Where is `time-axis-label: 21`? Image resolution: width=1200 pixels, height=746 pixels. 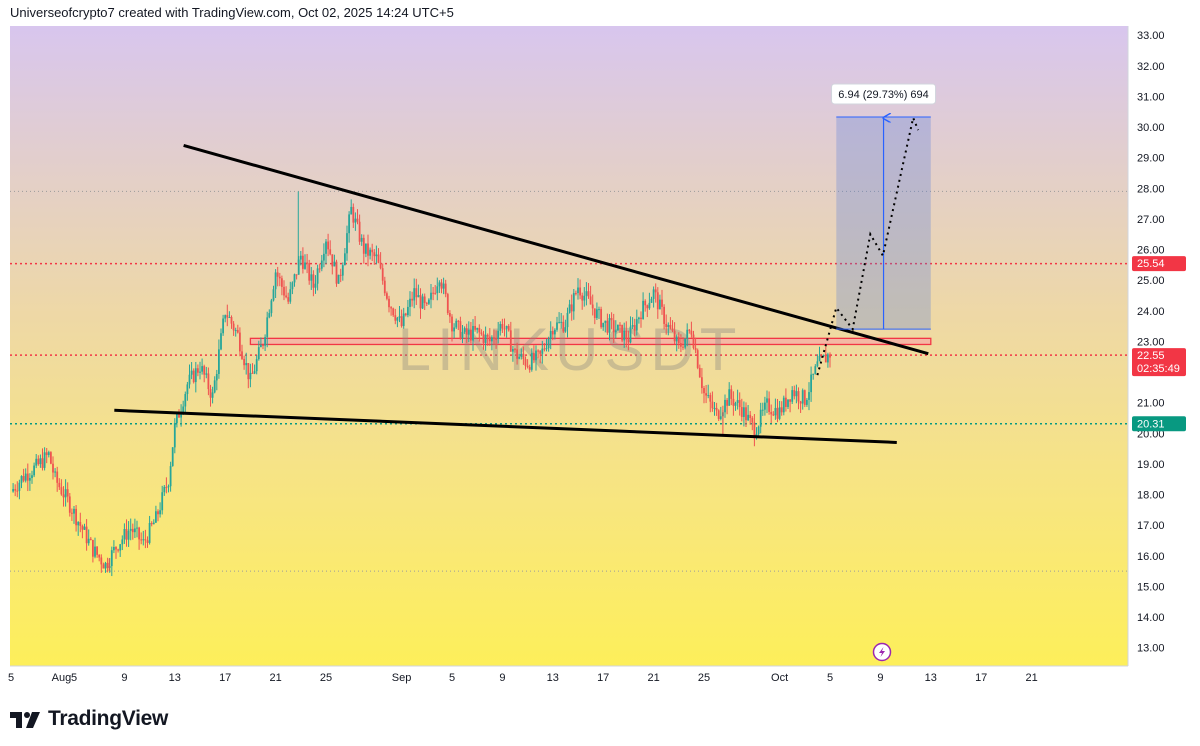
time-axis-label: 21 is located at coordinates (1031, 678).